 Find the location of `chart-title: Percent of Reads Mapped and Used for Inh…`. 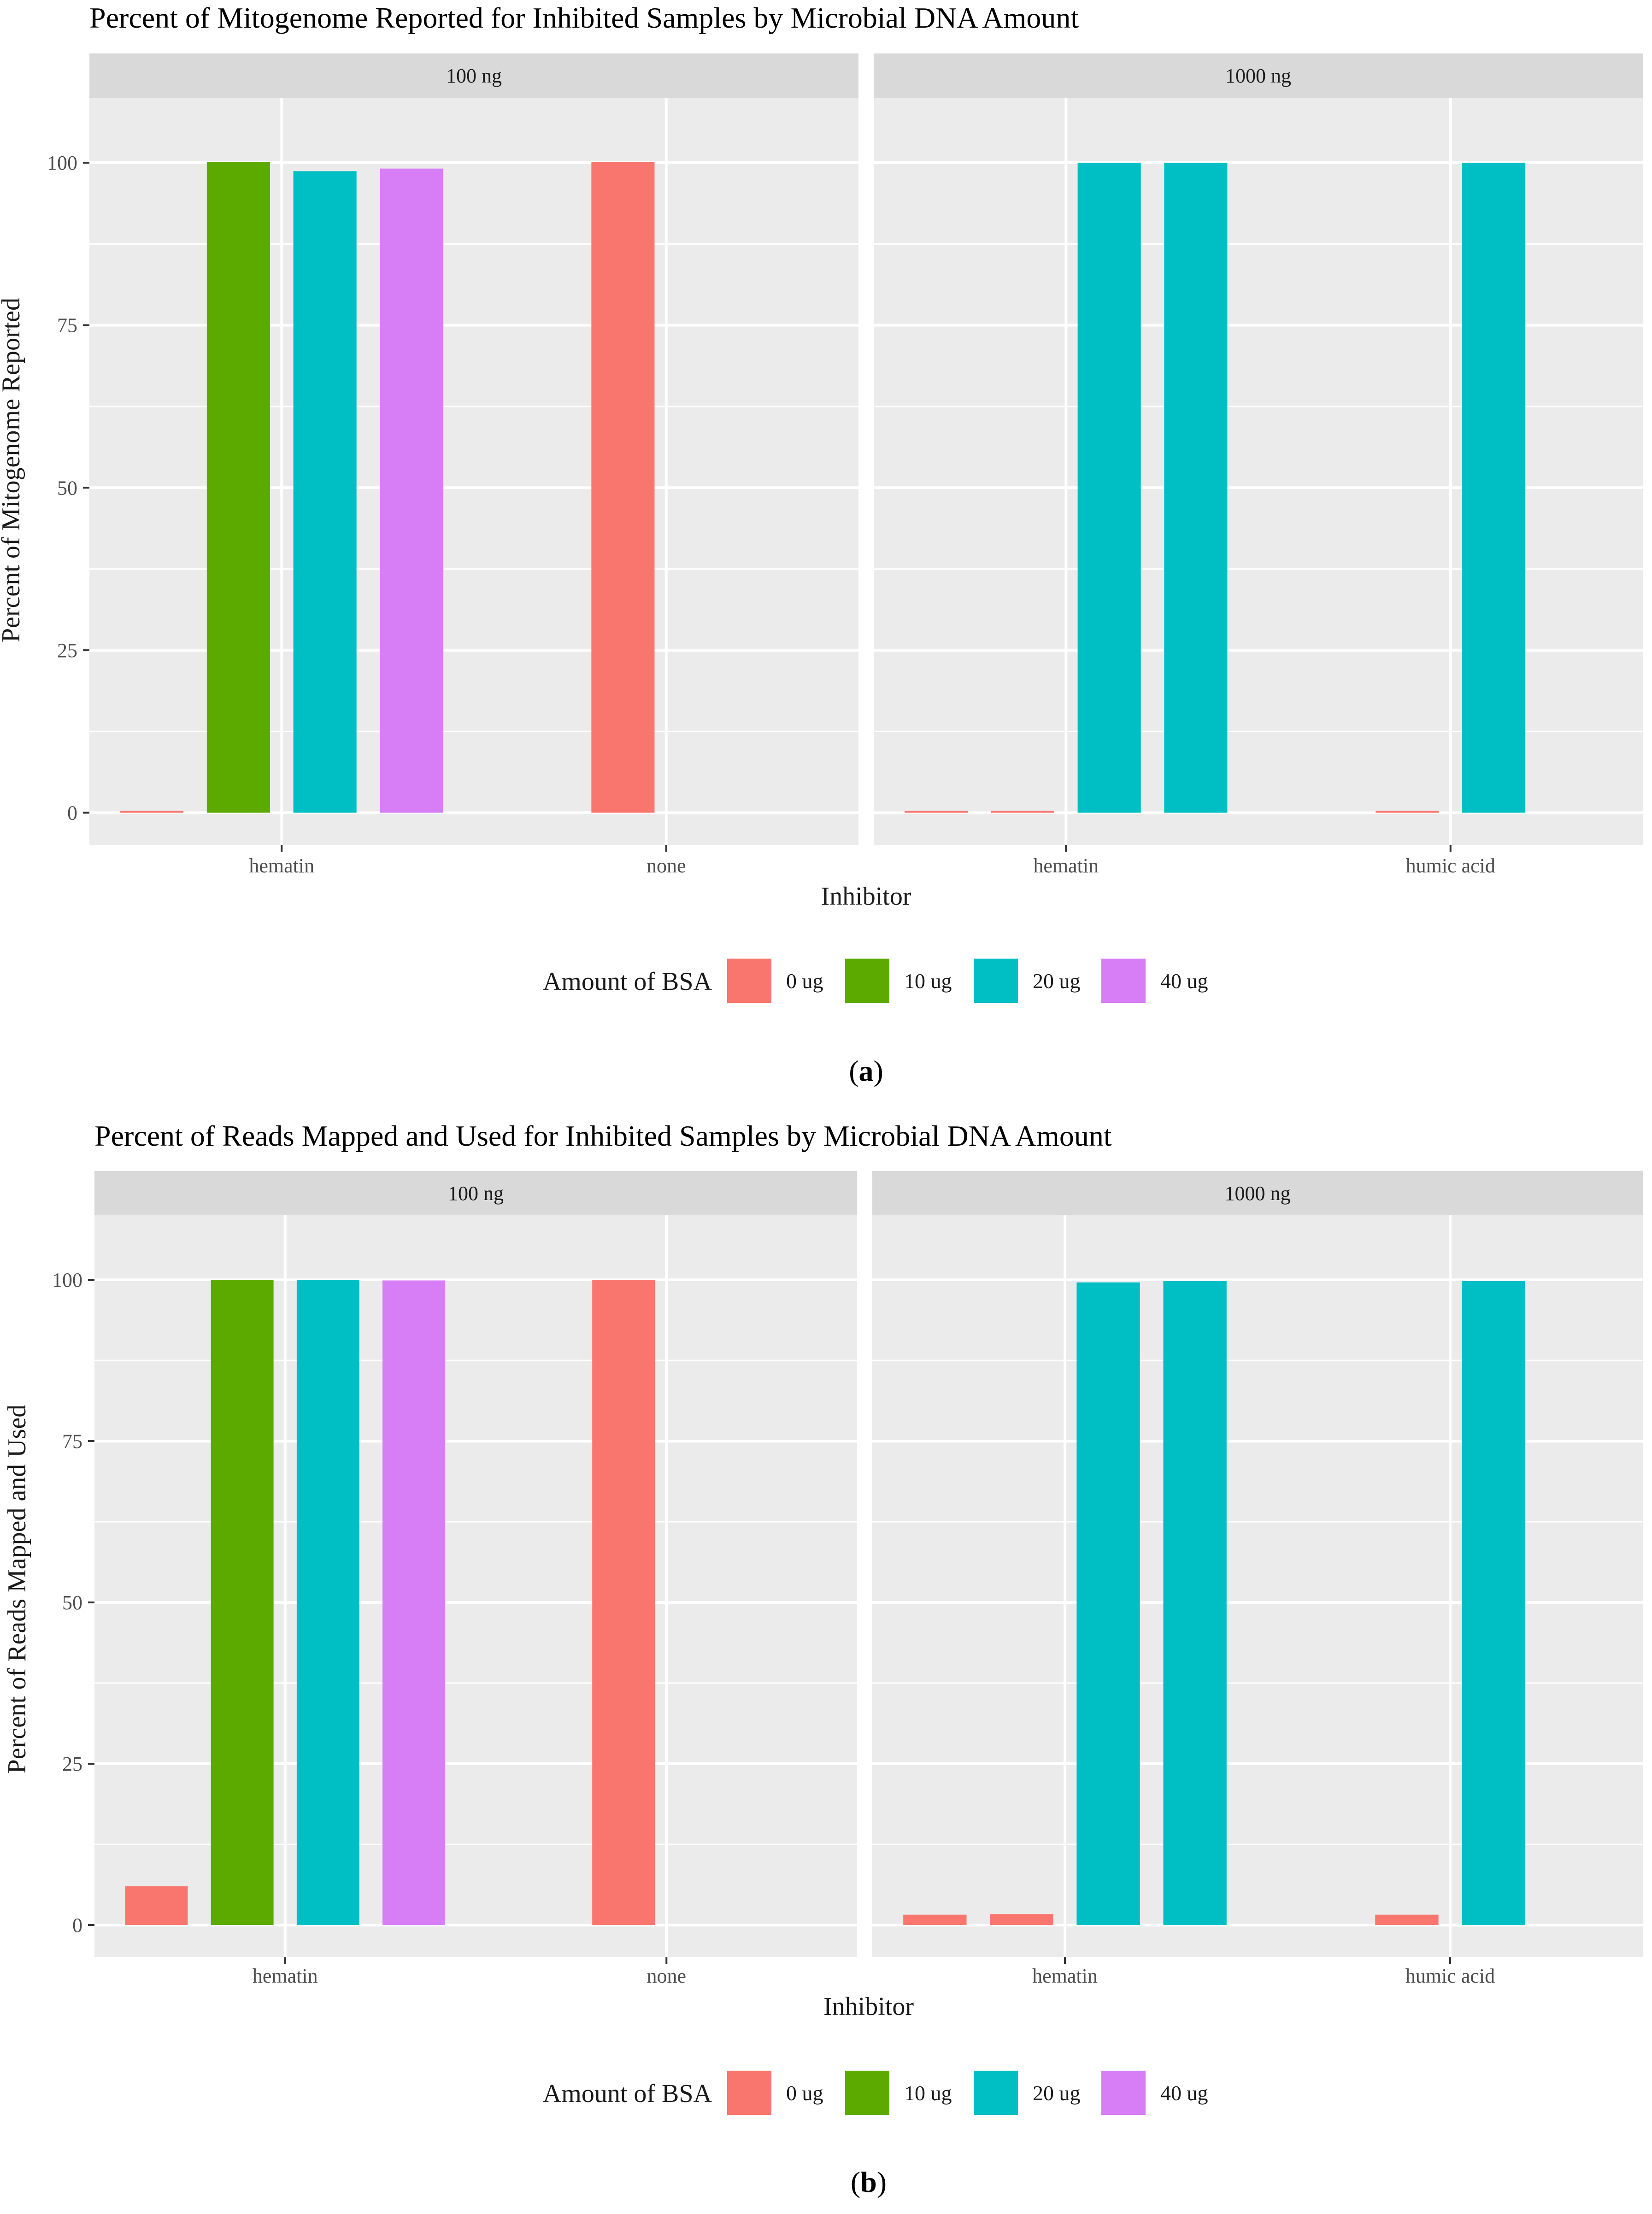

chart-title: Percent of Reads Mapped and Used for Inh… is located at coordinates (603, 1135).